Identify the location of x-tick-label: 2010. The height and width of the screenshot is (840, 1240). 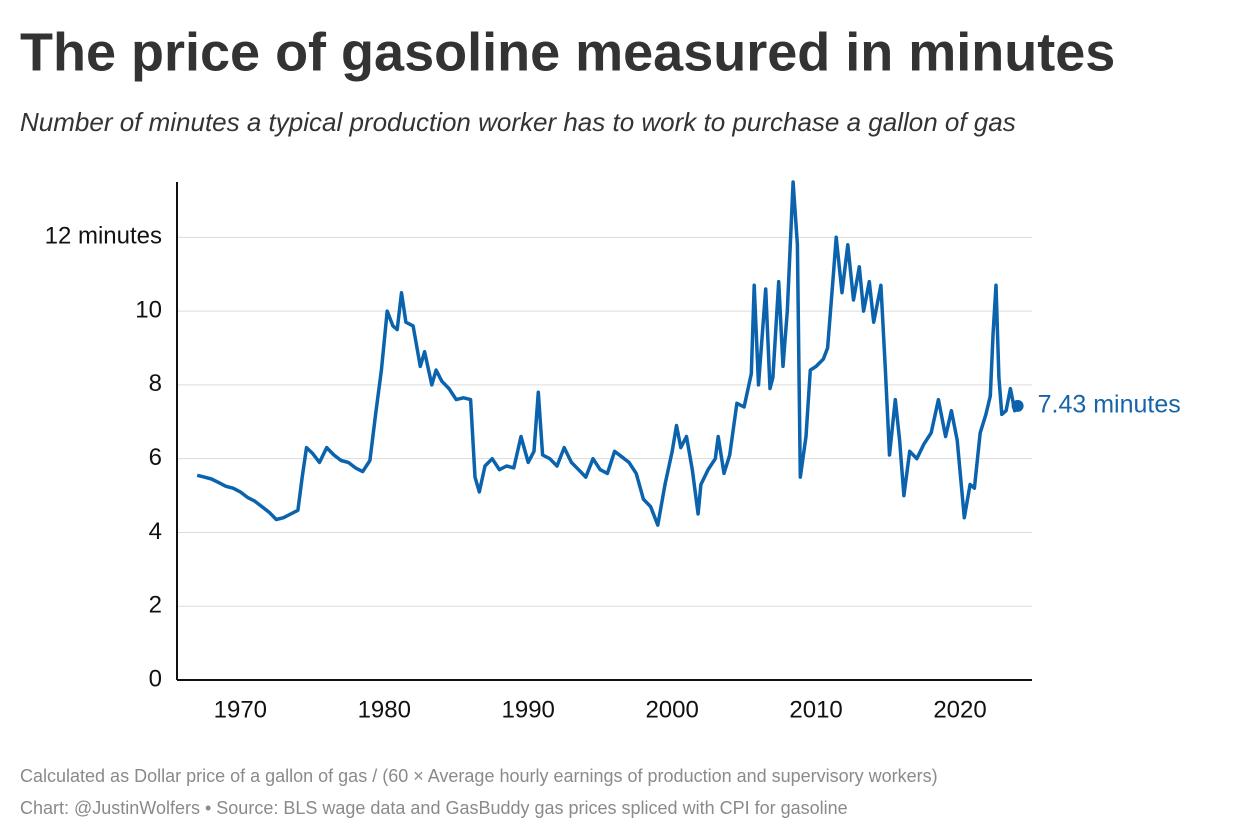
(815, 709).